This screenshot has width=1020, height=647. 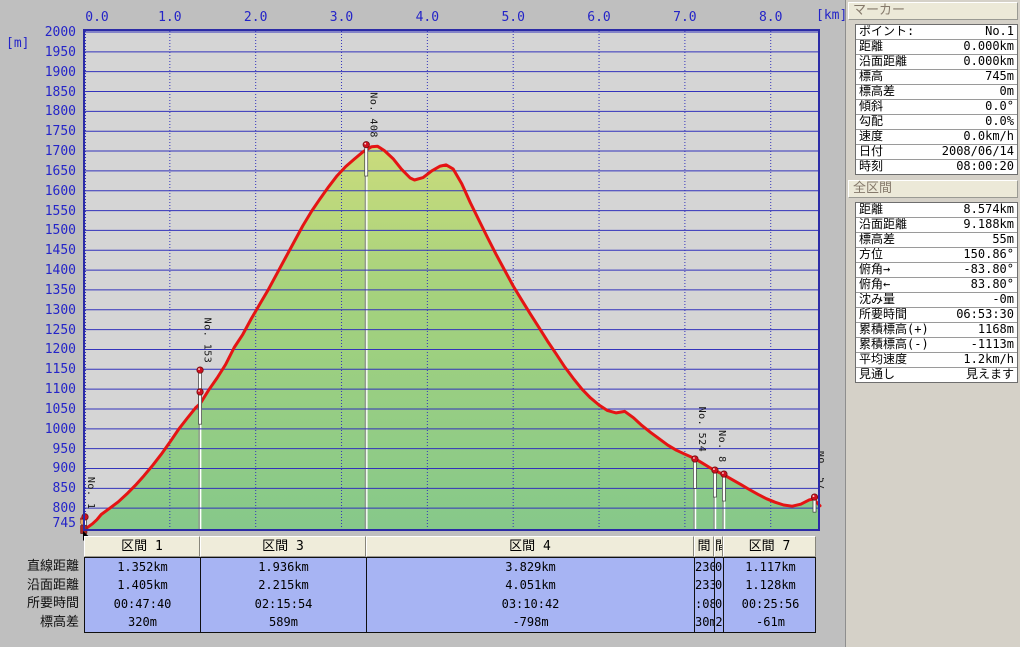 What do you see at coordinates (1003, 239) in the screenshot?
I see `info-value: 55m` at bounding box center [1003, 239].